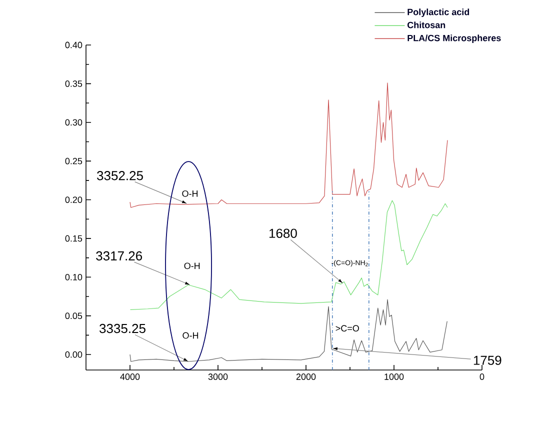  What do you see at coordinates (482, 377) in the screenshot?
I see `x-tick-label: 0` at bounding box center [482, 377].